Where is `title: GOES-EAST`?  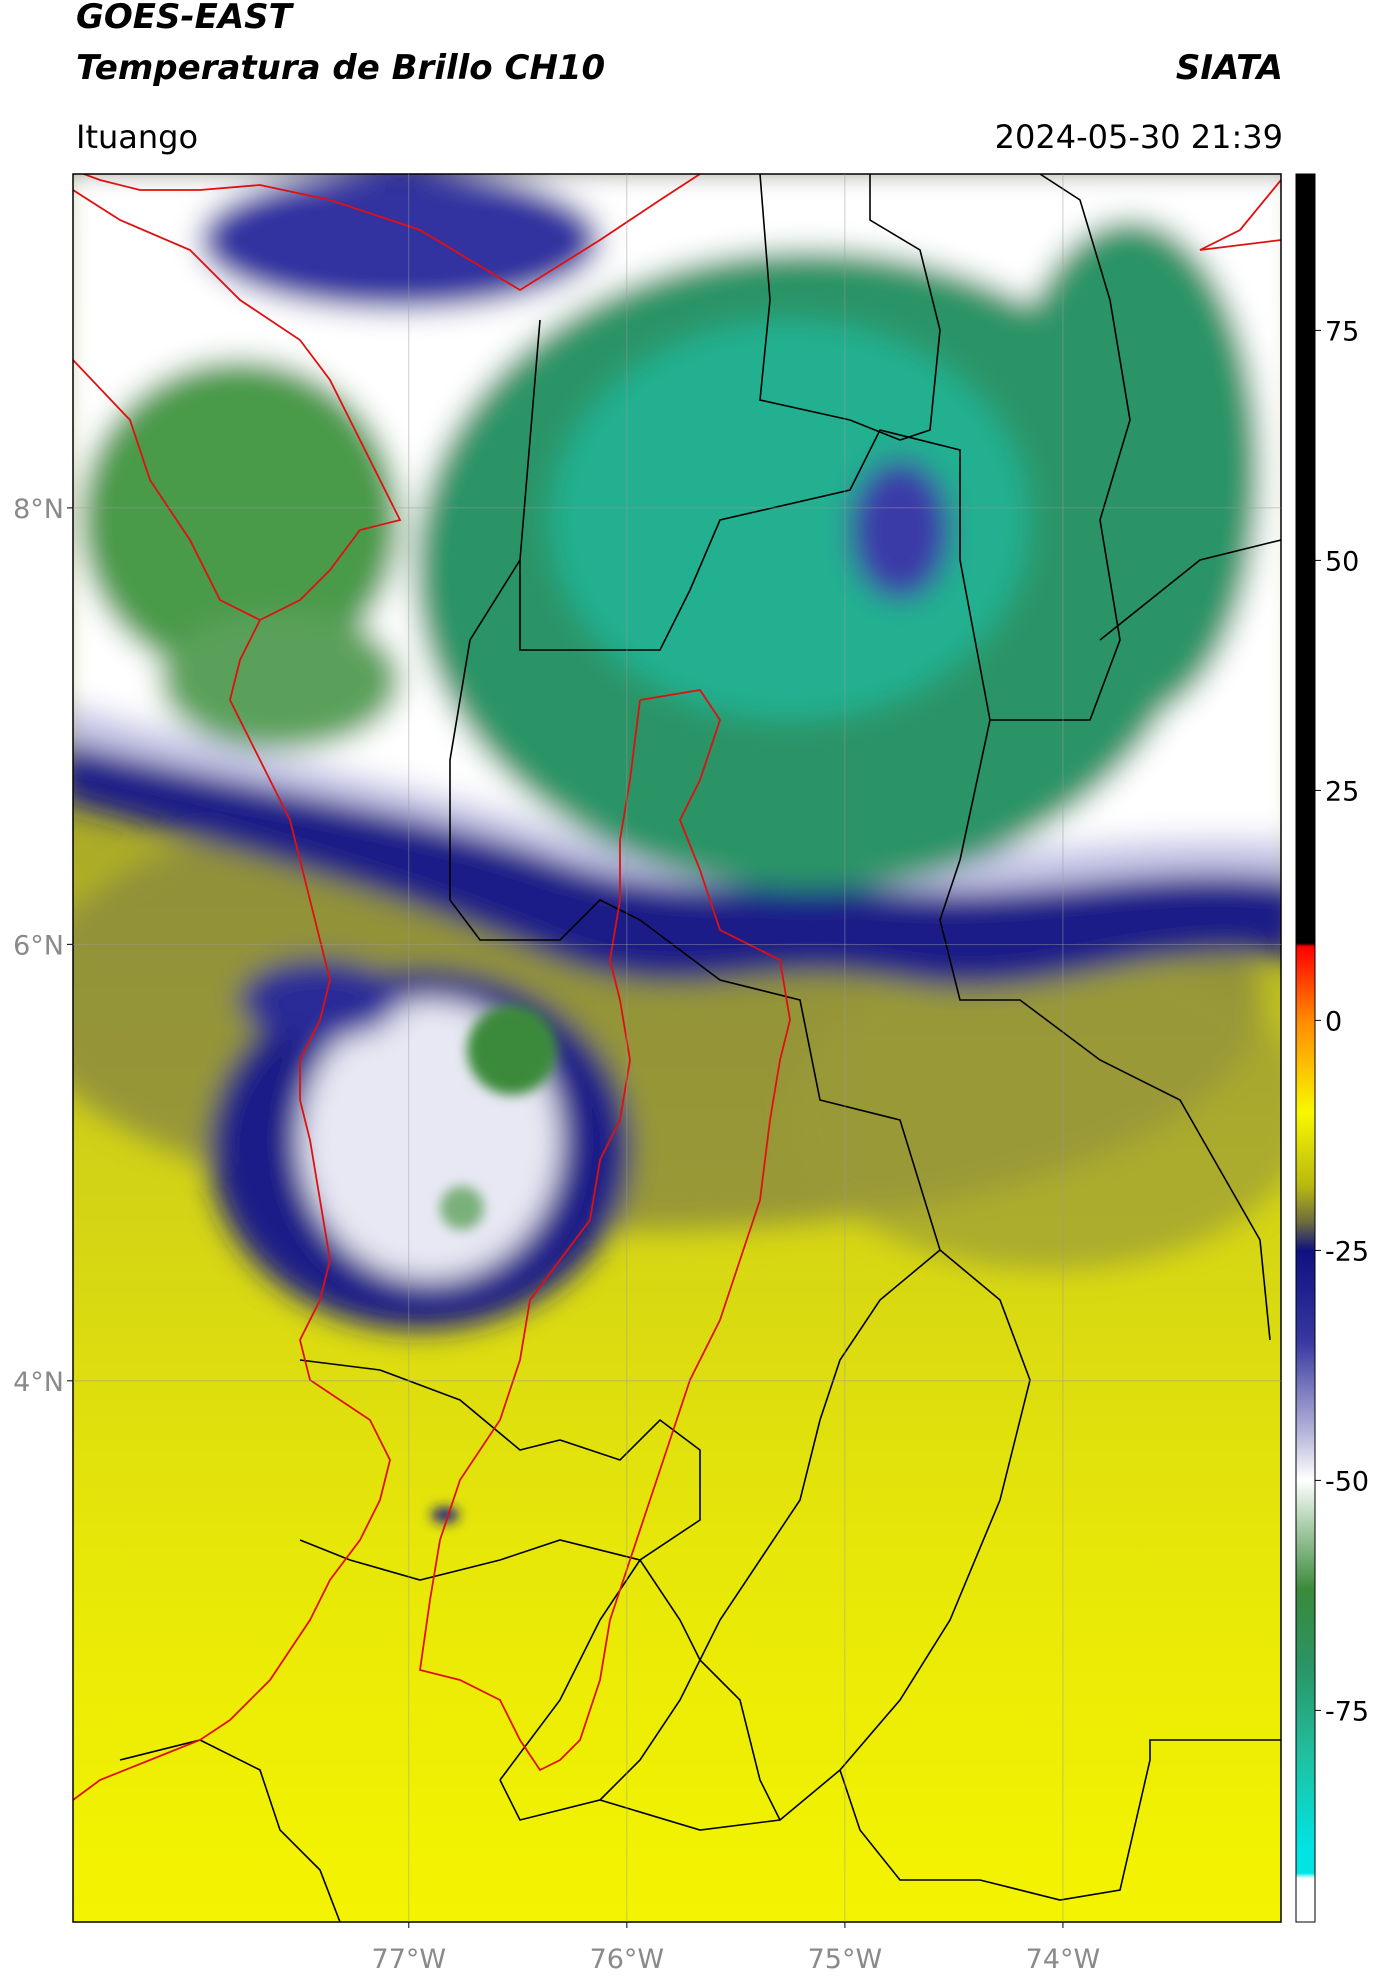
title: GOES-EAST is located at coordinates (185, 18).